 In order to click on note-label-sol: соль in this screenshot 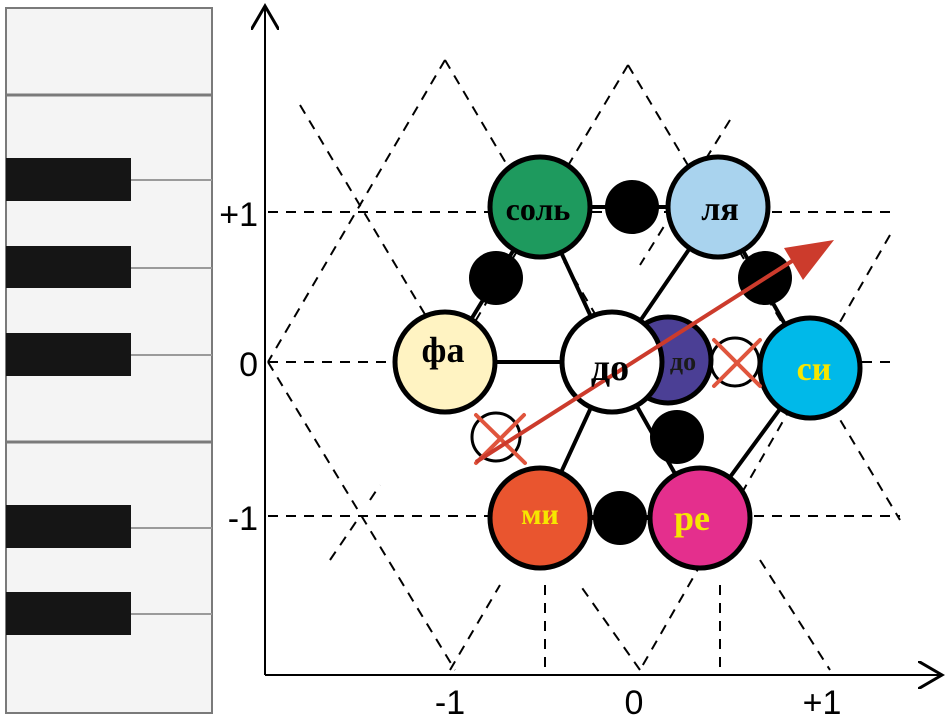, I will do `click(538, 209)`.